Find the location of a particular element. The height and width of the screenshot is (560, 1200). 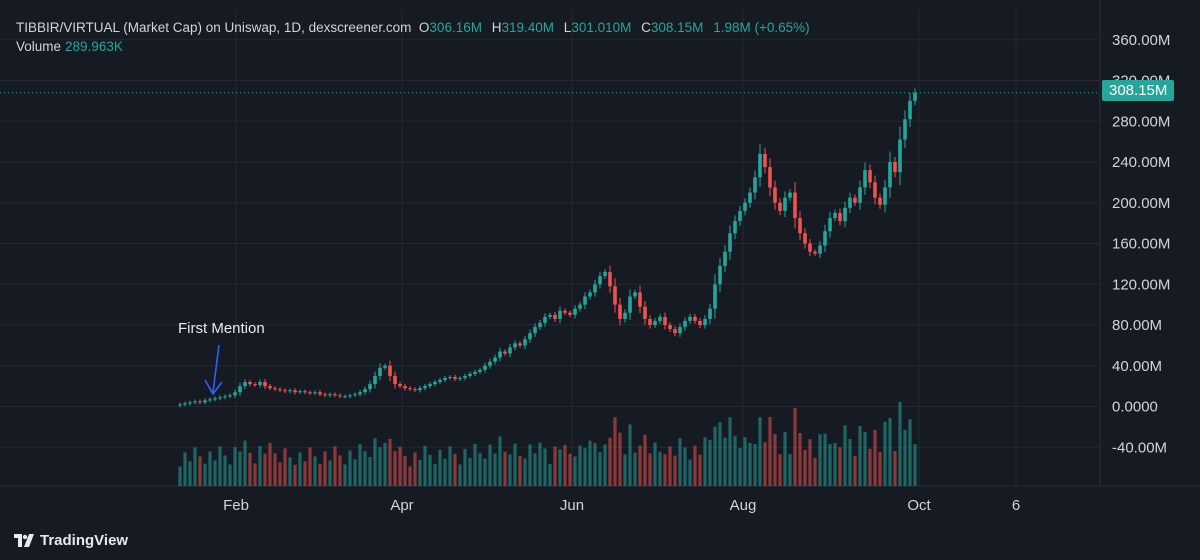

volume-legend: Volume 289.963K is located at coordinates (69, 46).